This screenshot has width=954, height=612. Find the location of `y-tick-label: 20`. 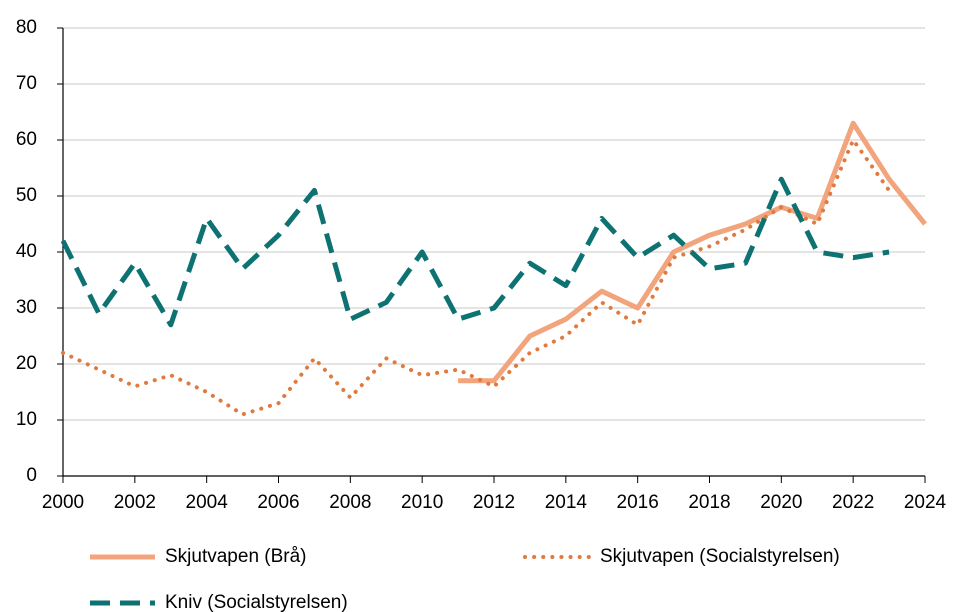

y-tick-label: 20 is located at coordinates (26, 363).